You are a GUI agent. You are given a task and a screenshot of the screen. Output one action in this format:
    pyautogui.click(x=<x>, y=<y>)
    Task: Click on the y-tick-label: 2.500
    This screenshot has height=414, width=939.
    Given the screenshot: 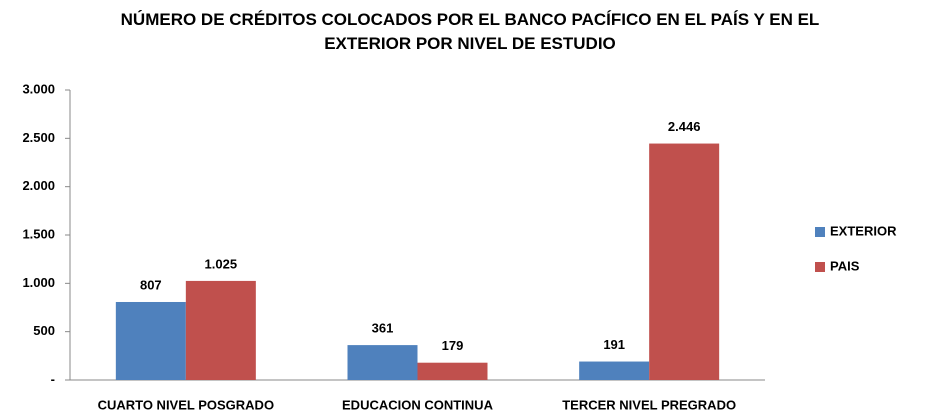 What is the action you would take?
    pyautogui.click(x=38, y=137)
    